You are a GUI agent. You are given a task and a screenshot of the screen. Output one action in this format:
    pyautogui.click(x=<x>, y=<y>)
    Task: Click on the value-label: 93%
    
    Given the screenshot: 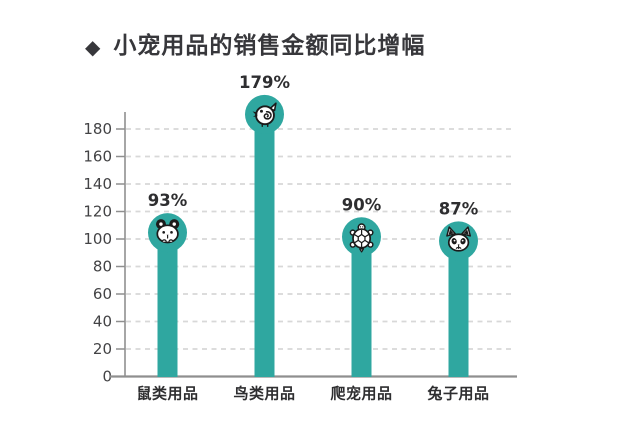 What is the action you would take?
    pyautogui.click(x=168, y=200)
    